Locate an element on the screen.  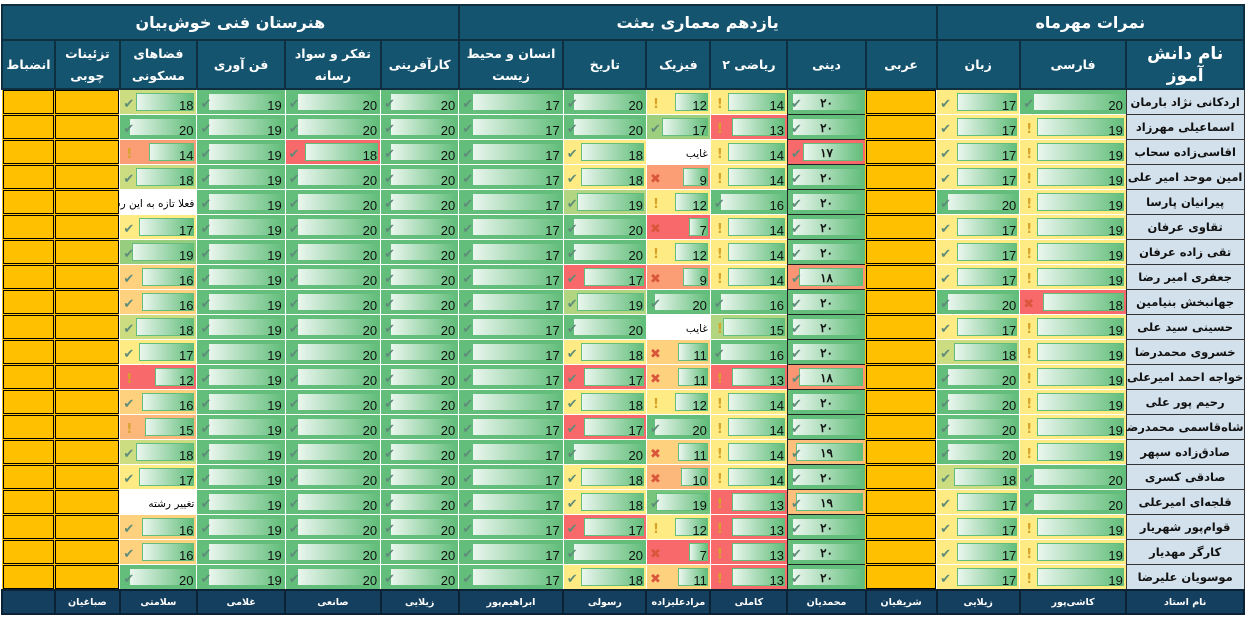
grade-cell-fizik: ✖ 11 is located at coordinates (678, 352).